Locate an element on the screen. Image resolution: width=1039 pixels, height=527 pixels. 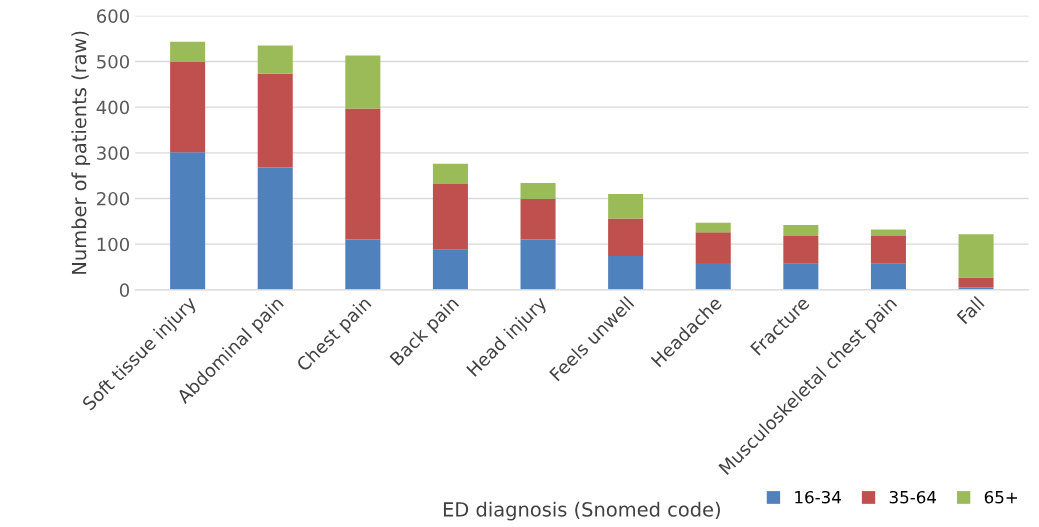
y-tick-label: 200 is located at coordinates (113, 198).